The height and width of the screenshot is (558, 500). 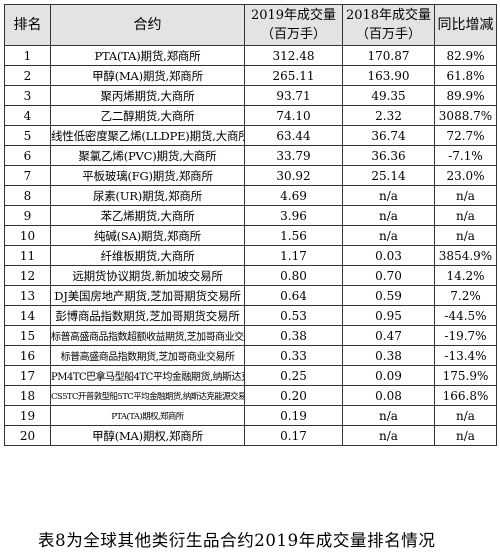 I want to click on header-change: 同比增减, so click(x=465, y=25).